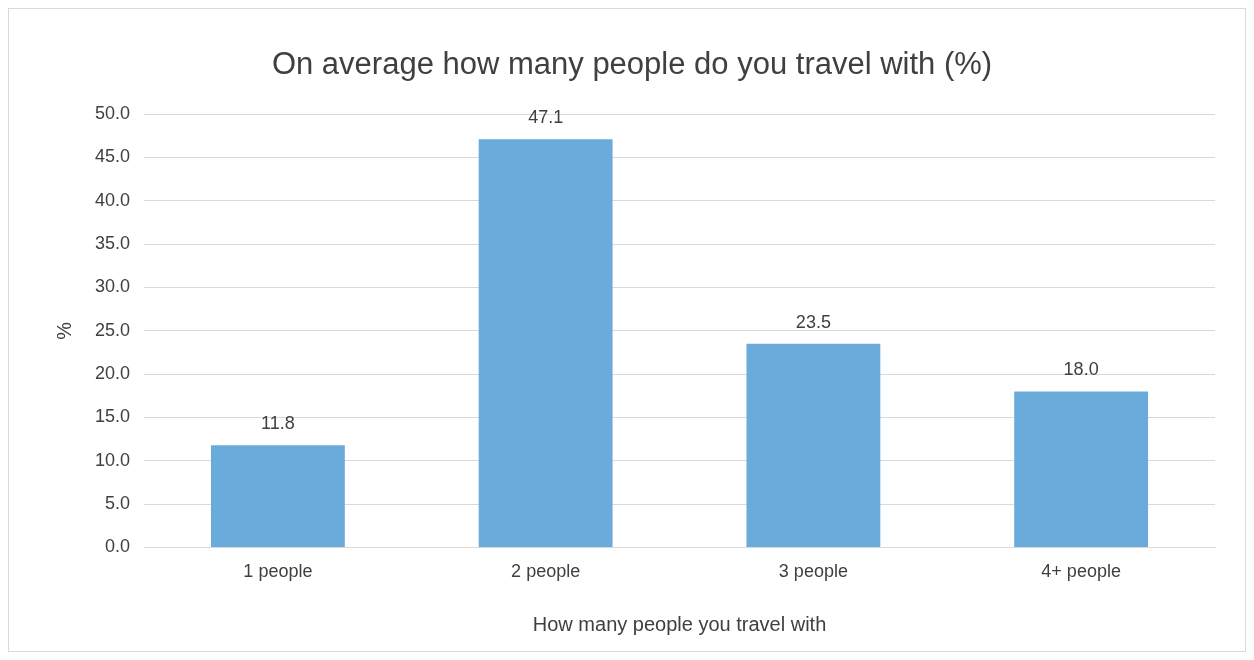  I want to click on data-label: 47.1, so click(546, 117).